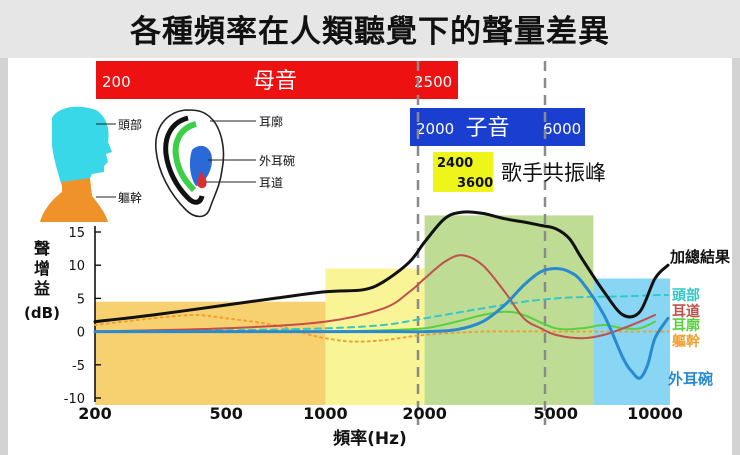 The height and width of the screenshot is (455, 740). I want to click on curve-耳道, so click(375, 297).